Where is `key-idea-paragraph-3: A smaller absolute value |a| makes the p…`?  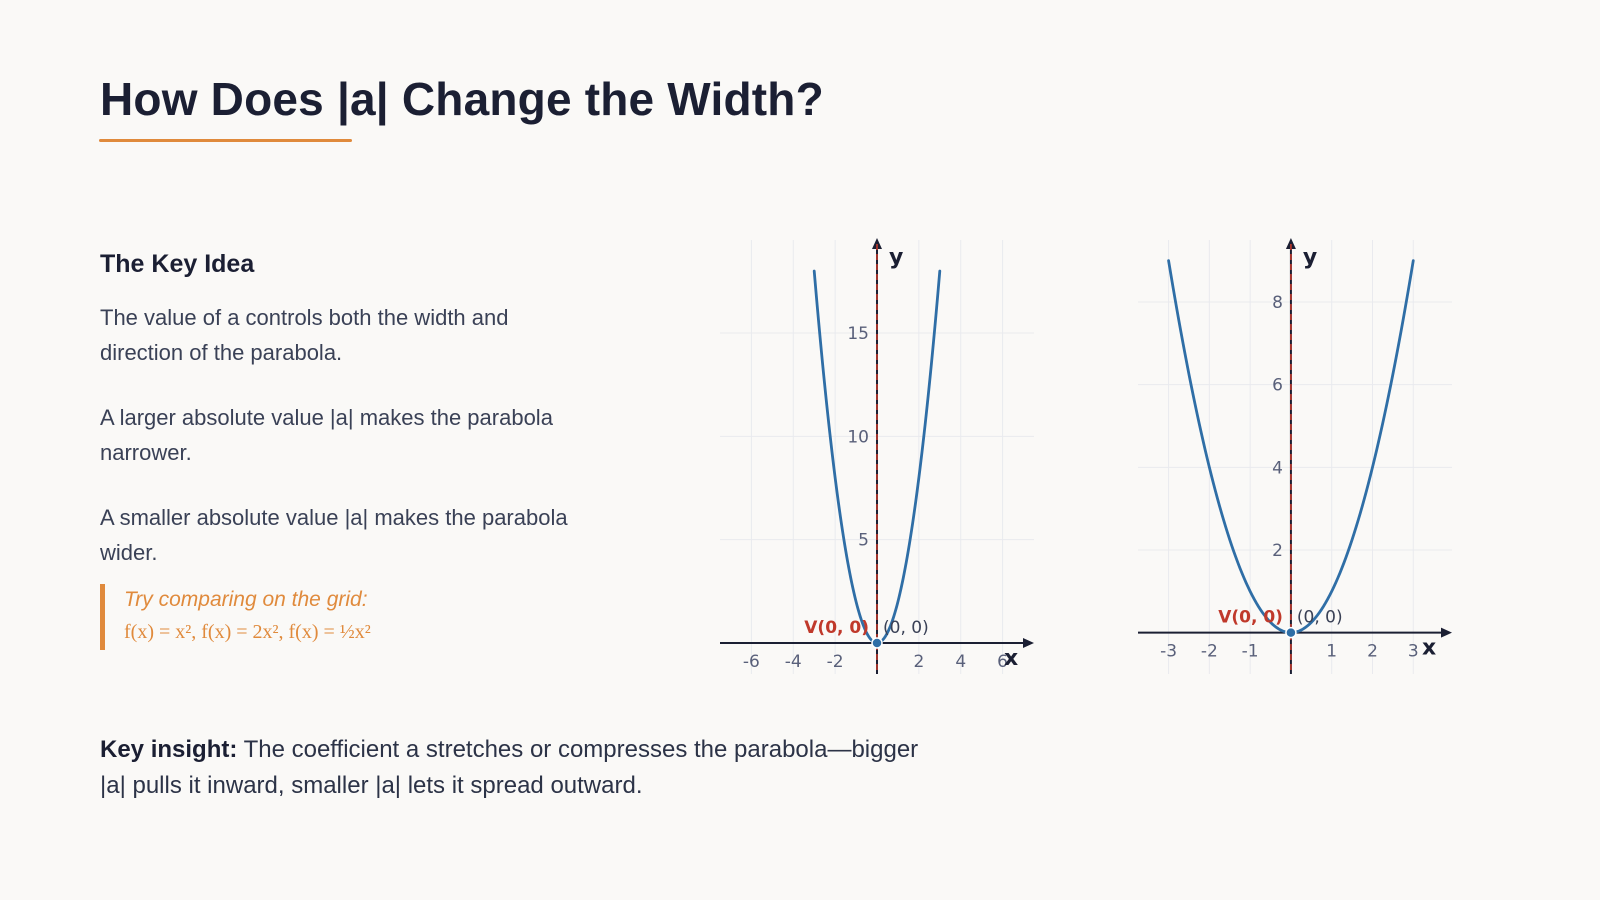
key-idea-paragraph-3: A smaller absolute value |a| makes the p… is located at coordinates (334, 535).